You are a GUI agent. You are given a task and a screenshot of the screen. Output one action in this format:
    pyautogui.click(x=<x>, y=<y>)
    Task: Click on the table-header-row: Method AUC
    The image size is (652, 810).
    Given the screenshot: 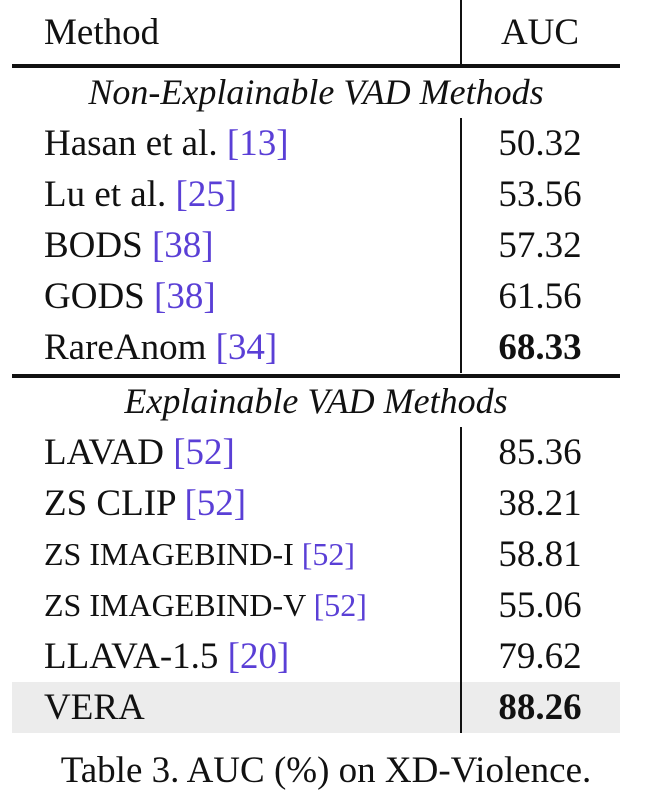 What is the action you would take?
    pyautogui.click(x=316, y=33)
    